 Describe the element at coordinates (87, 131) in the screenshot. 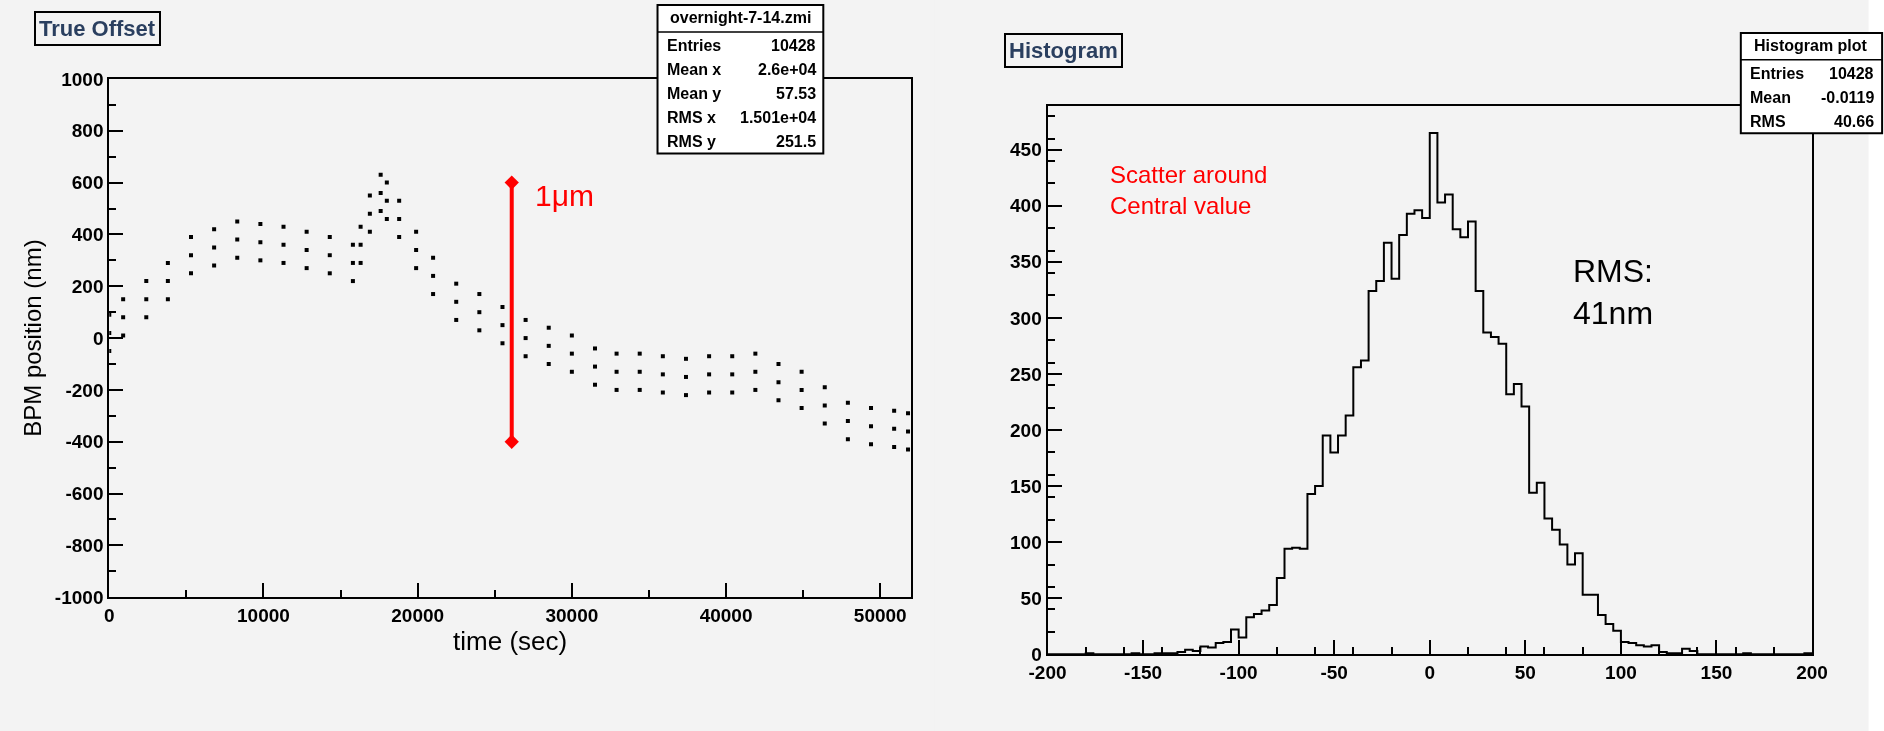

I see `y-tick-label: 800` at that location.